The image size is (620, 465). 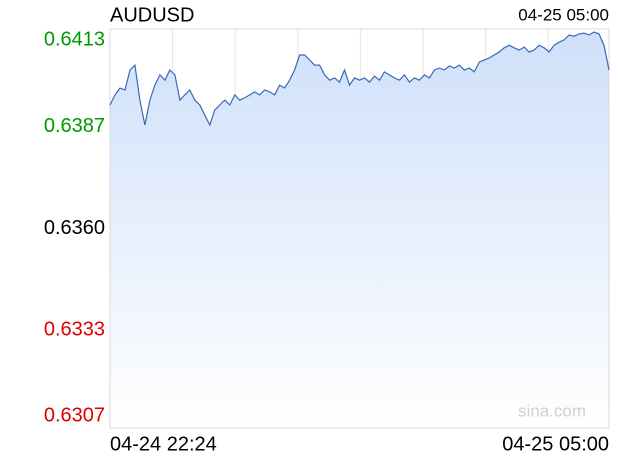 What do you see at coordinates (74, 126) in the screenshot?
I see `y-tick-label: 0.6387` at bounding box center [74, 126].